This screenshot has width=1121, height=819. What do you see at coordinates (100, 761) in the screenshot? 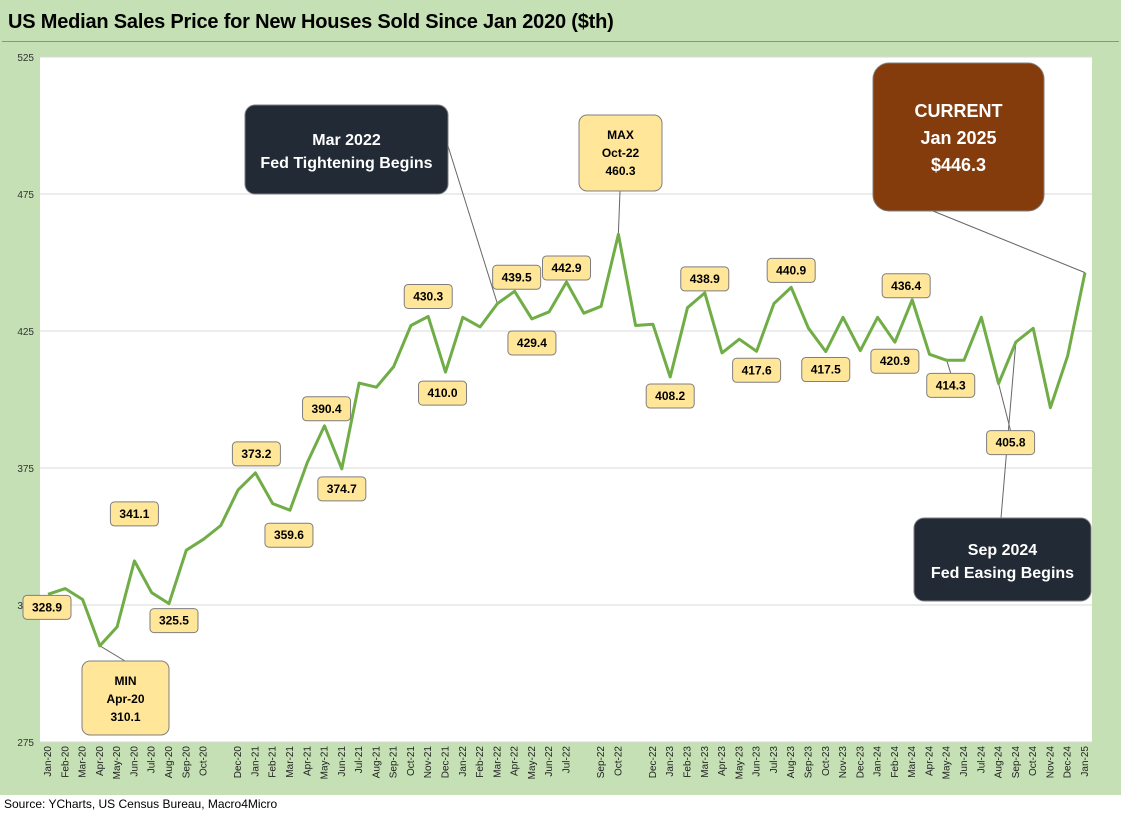
I see `x-tick-label: Apr-20` at bounding box center [100, 761].